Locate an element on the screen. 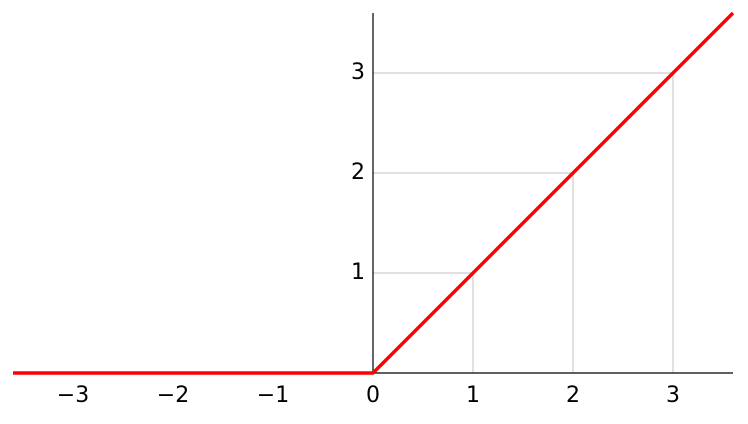  y-tick-label: 3 is located at coordinates (358, 72).